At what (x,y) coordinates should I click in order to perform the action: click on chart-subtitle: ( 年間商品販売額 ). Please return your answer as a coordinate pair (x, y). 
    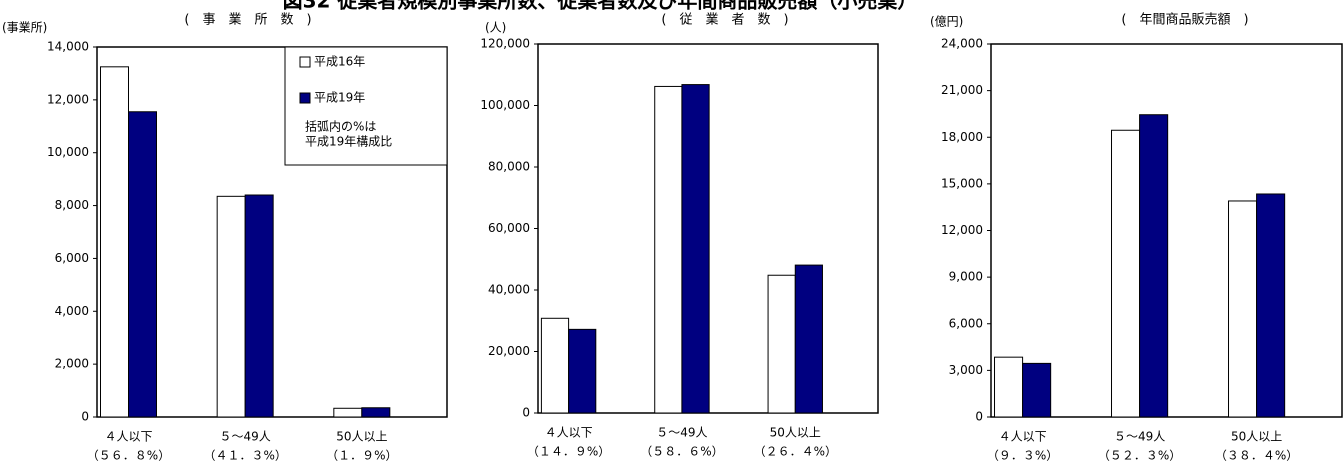
    Looking at the image, I should click on (1184, 20).